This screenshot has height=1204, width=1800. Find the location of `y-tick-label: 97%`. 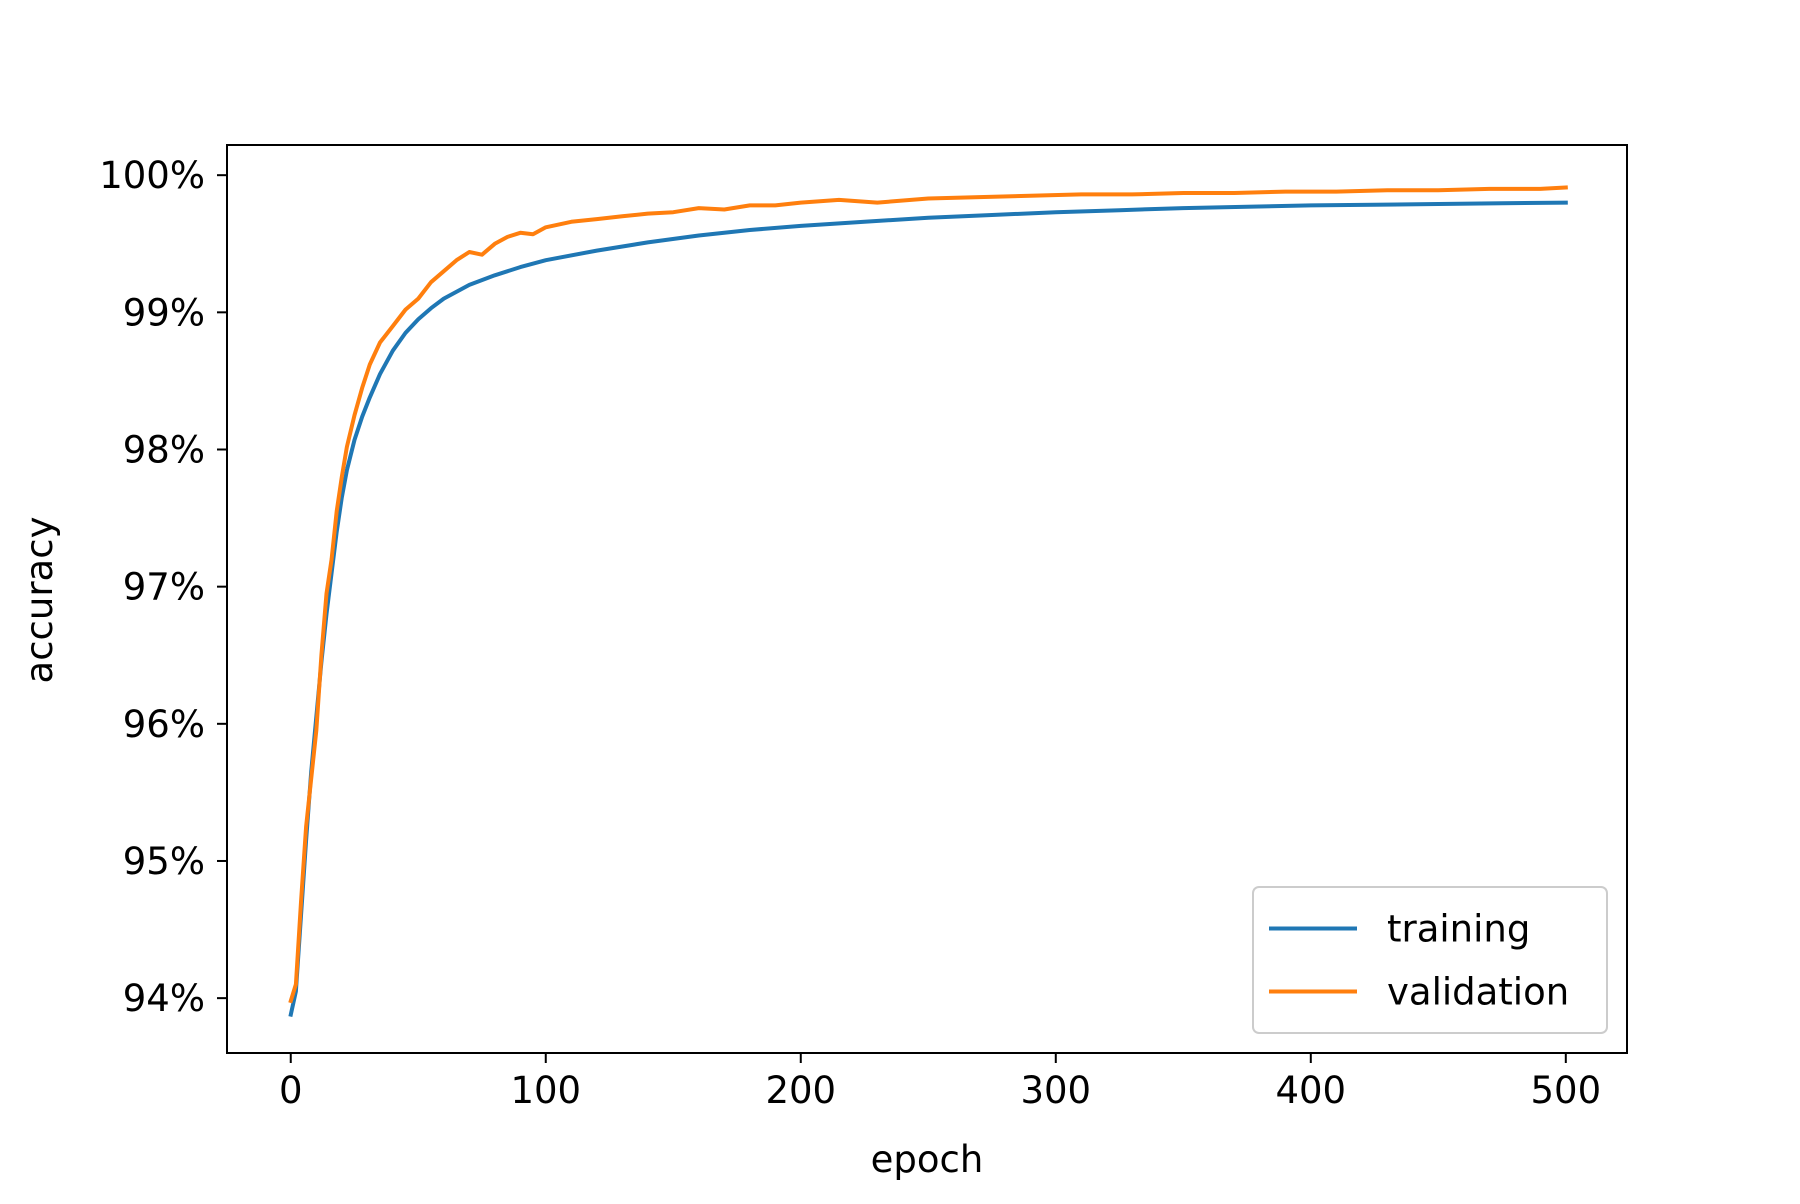

y-tick-label: 97% is located at coordinates (164, 587).